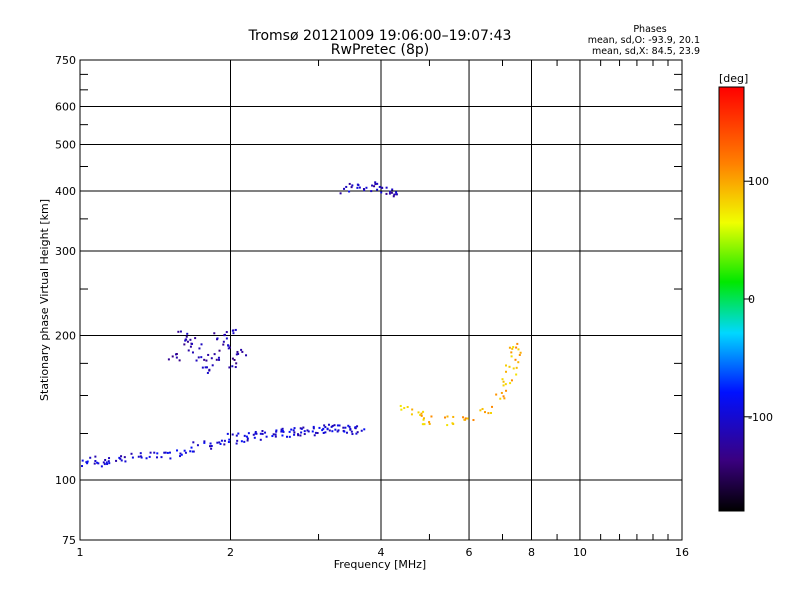 The height and width of the screenshot is (600, 800). Describe the element at coordinates (383, 552) in the screenshot. I see `x-tick-labels: 1 2 4 6 8 10 16` at that location.